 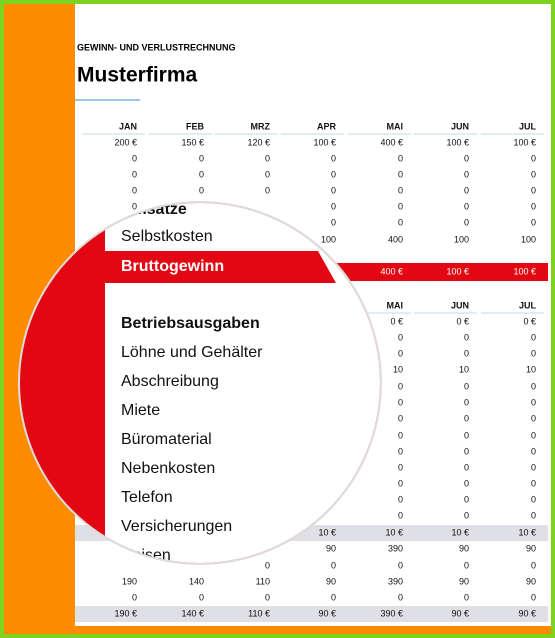 I want to click on cell: 190 €, so click(x=125, y=613).